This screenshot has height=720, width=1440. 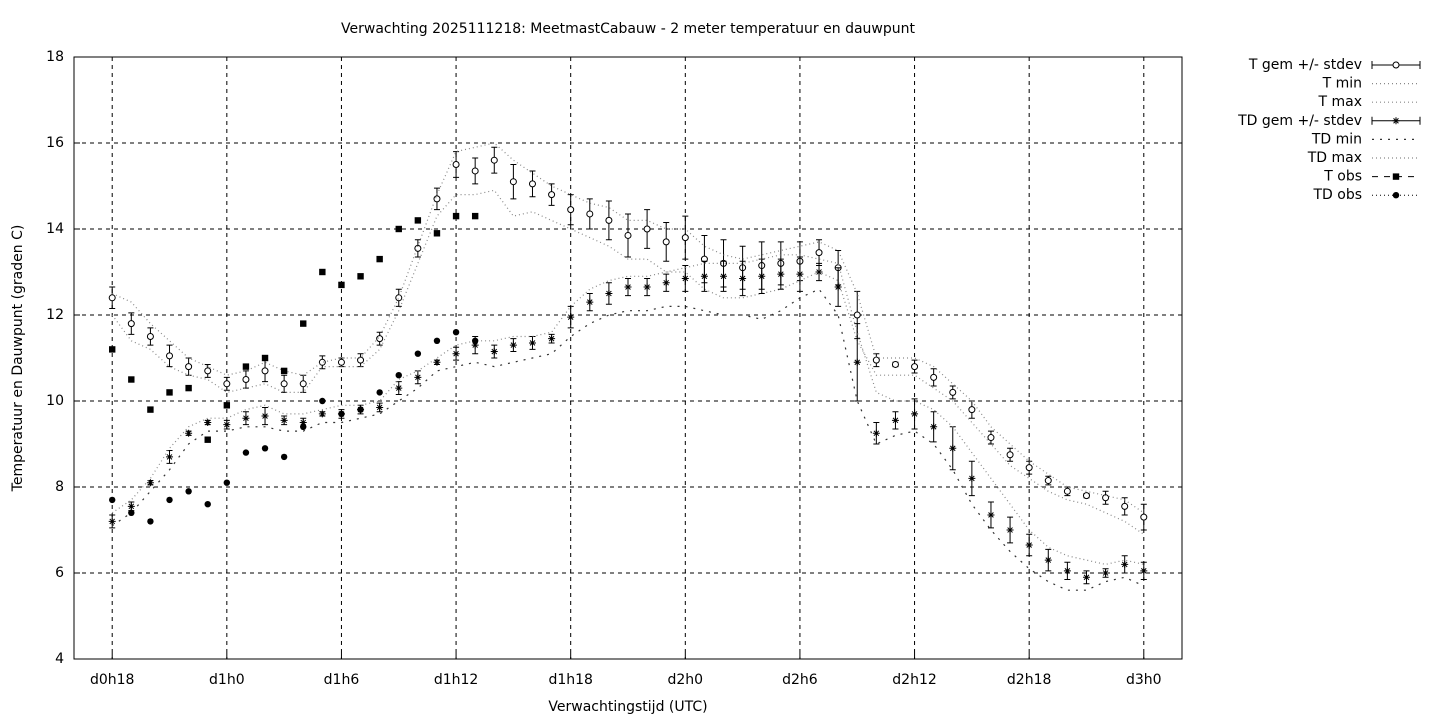 What do you see at coordinates (1305, 65) in the screenshot?
I see `legend-label: T gem +/- stdev` at bounding box center [1305, 65].